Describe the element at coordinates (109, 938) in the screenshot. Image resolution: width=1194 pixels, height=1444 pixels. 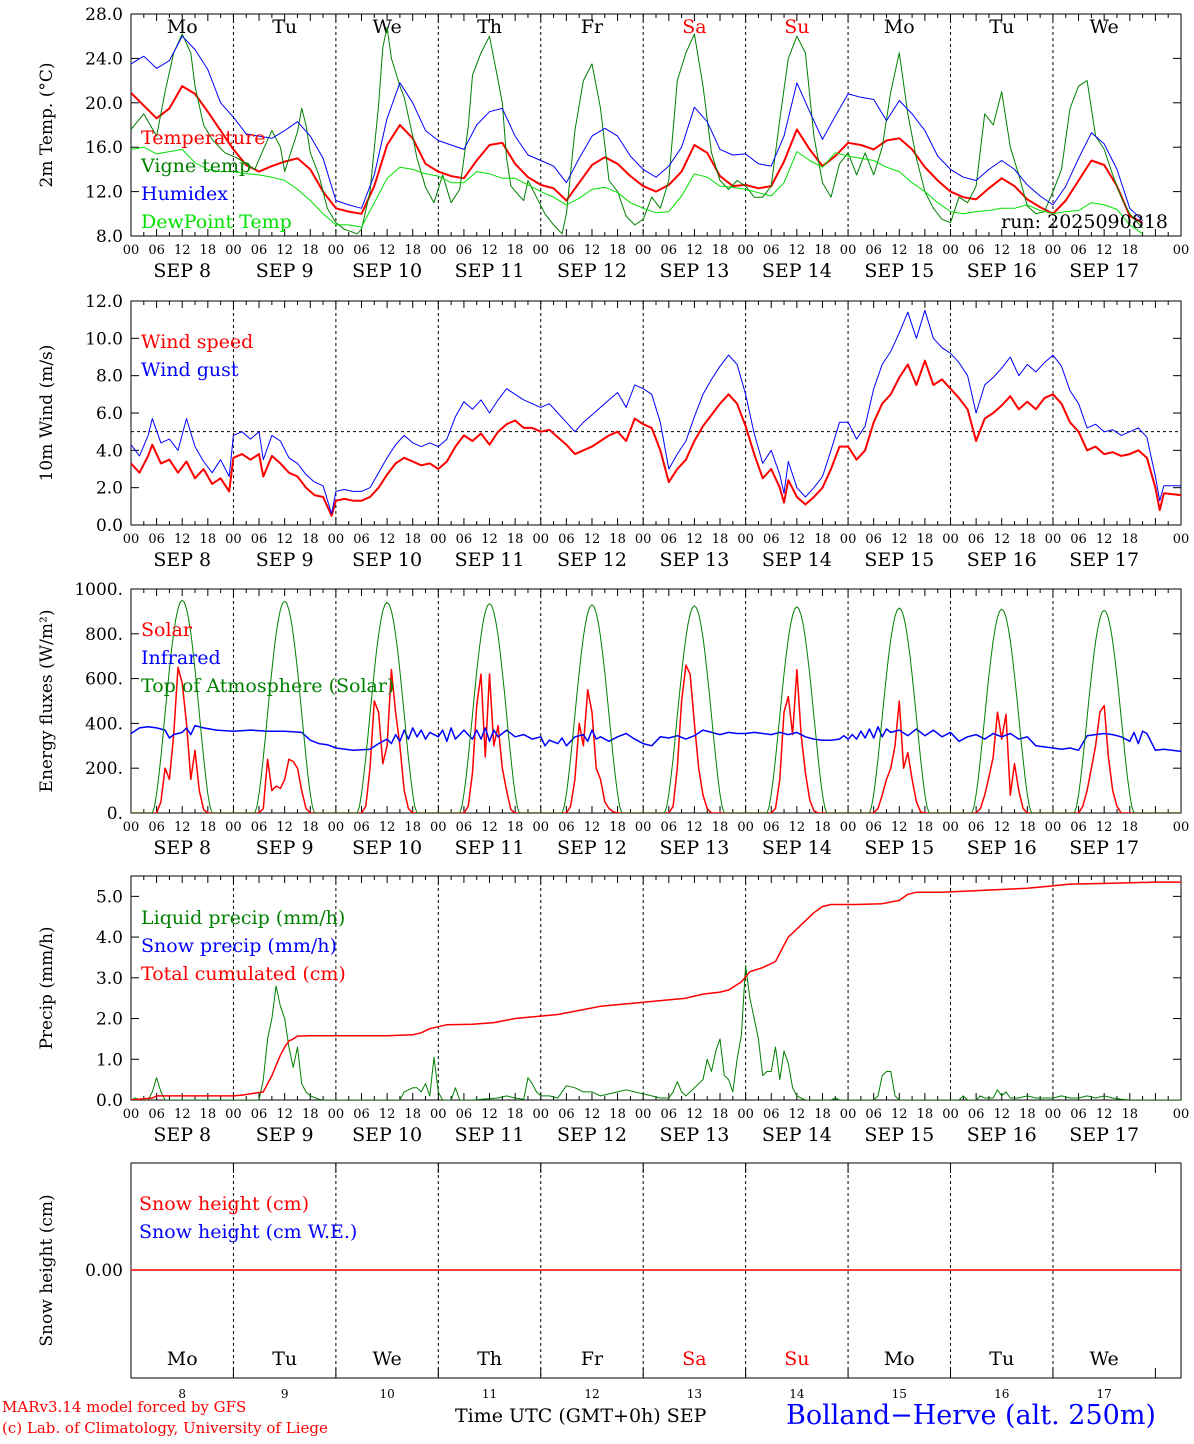
I see `y-tick-label: 4.0` at that location.